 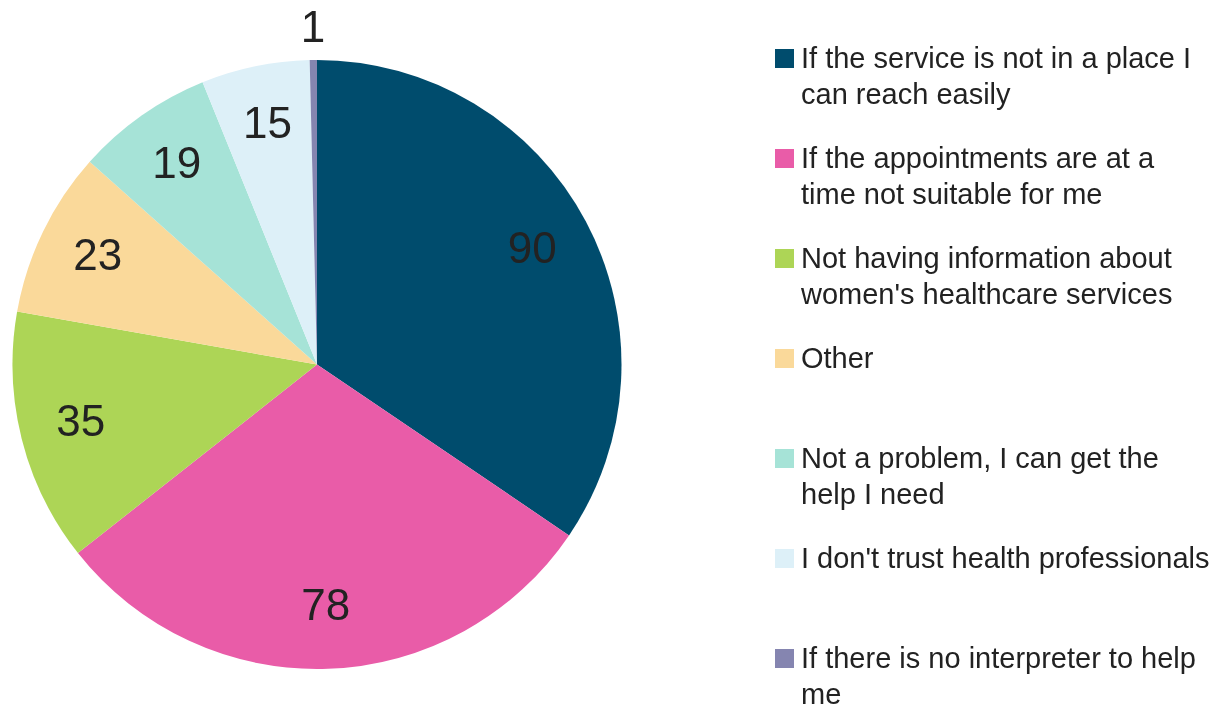 What do you see at coordinates (980, 476) in the screenshot?
I see `legend-label: Not a problem, I can get the help I need` at bounding box center [980, 476].